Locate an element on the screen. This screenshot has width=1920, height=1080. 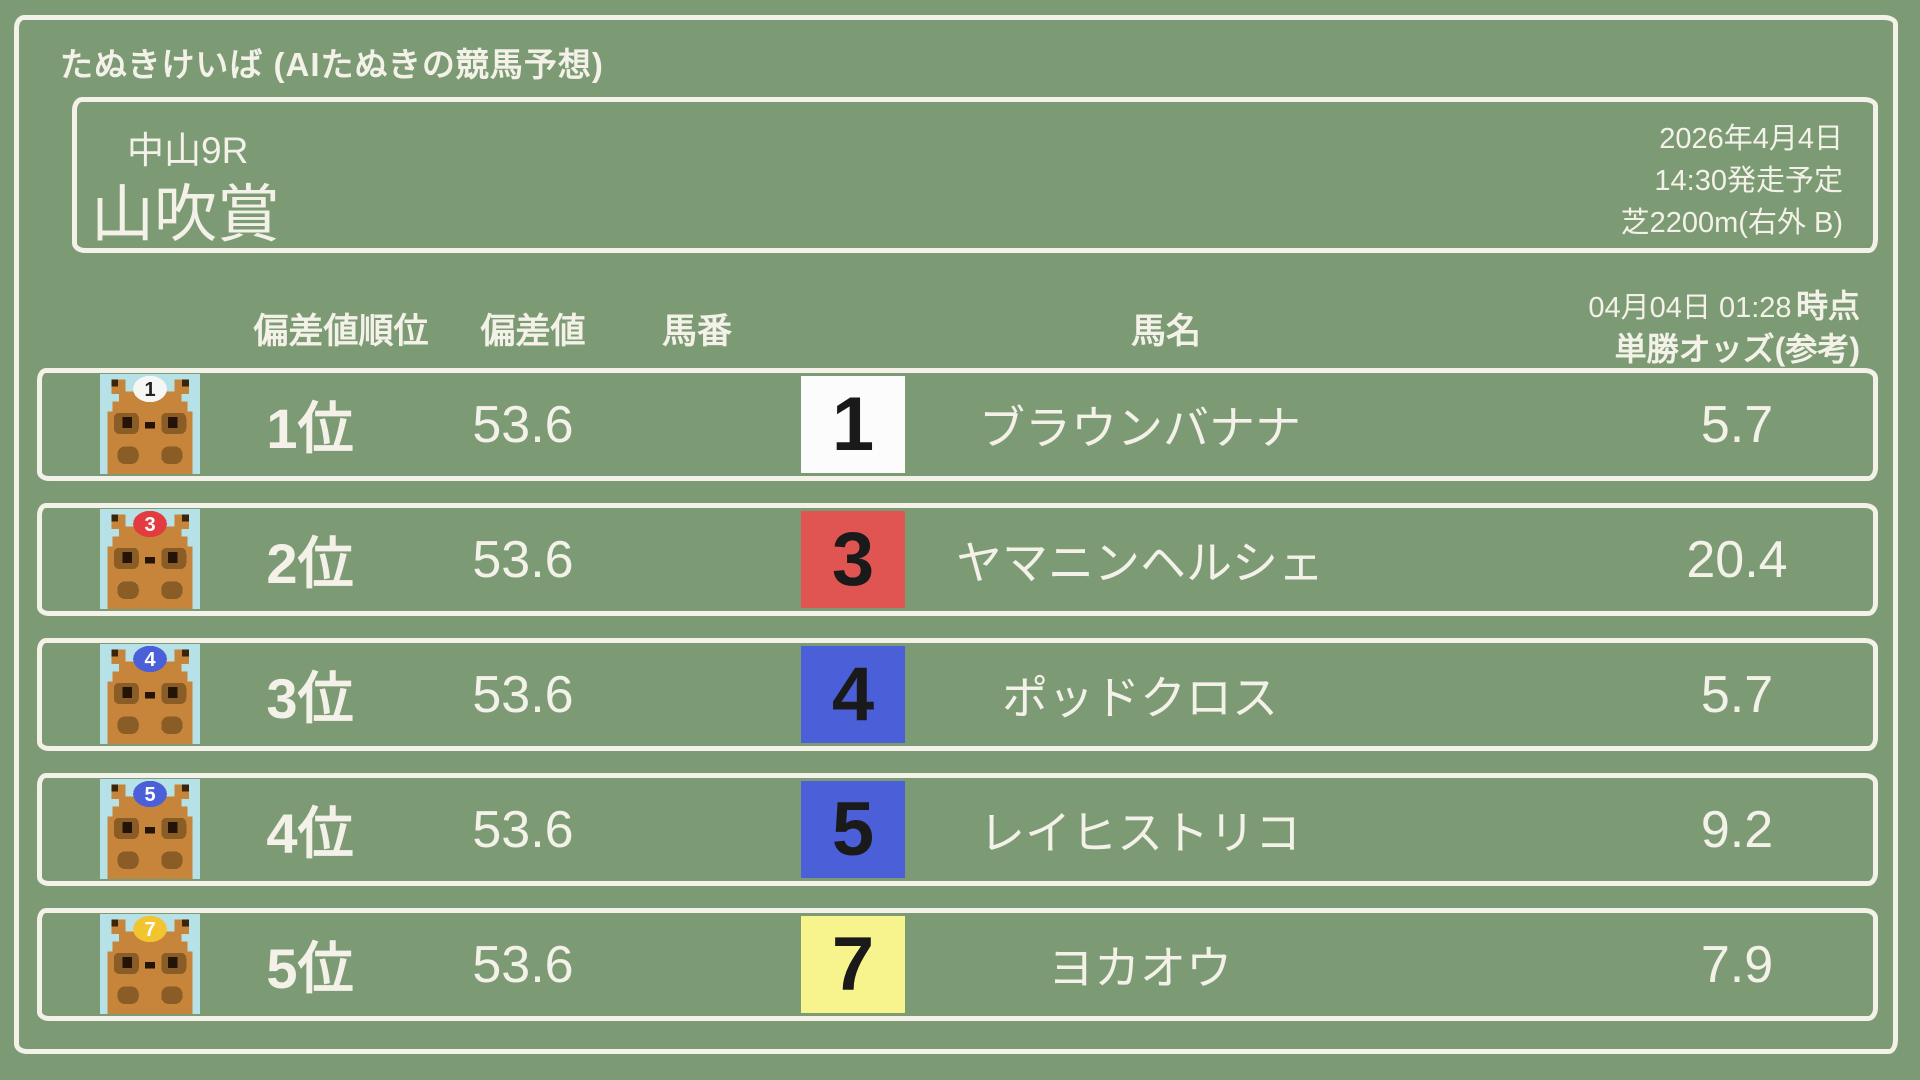
header-score: 偏差値 is located at coordinates (533, 331).